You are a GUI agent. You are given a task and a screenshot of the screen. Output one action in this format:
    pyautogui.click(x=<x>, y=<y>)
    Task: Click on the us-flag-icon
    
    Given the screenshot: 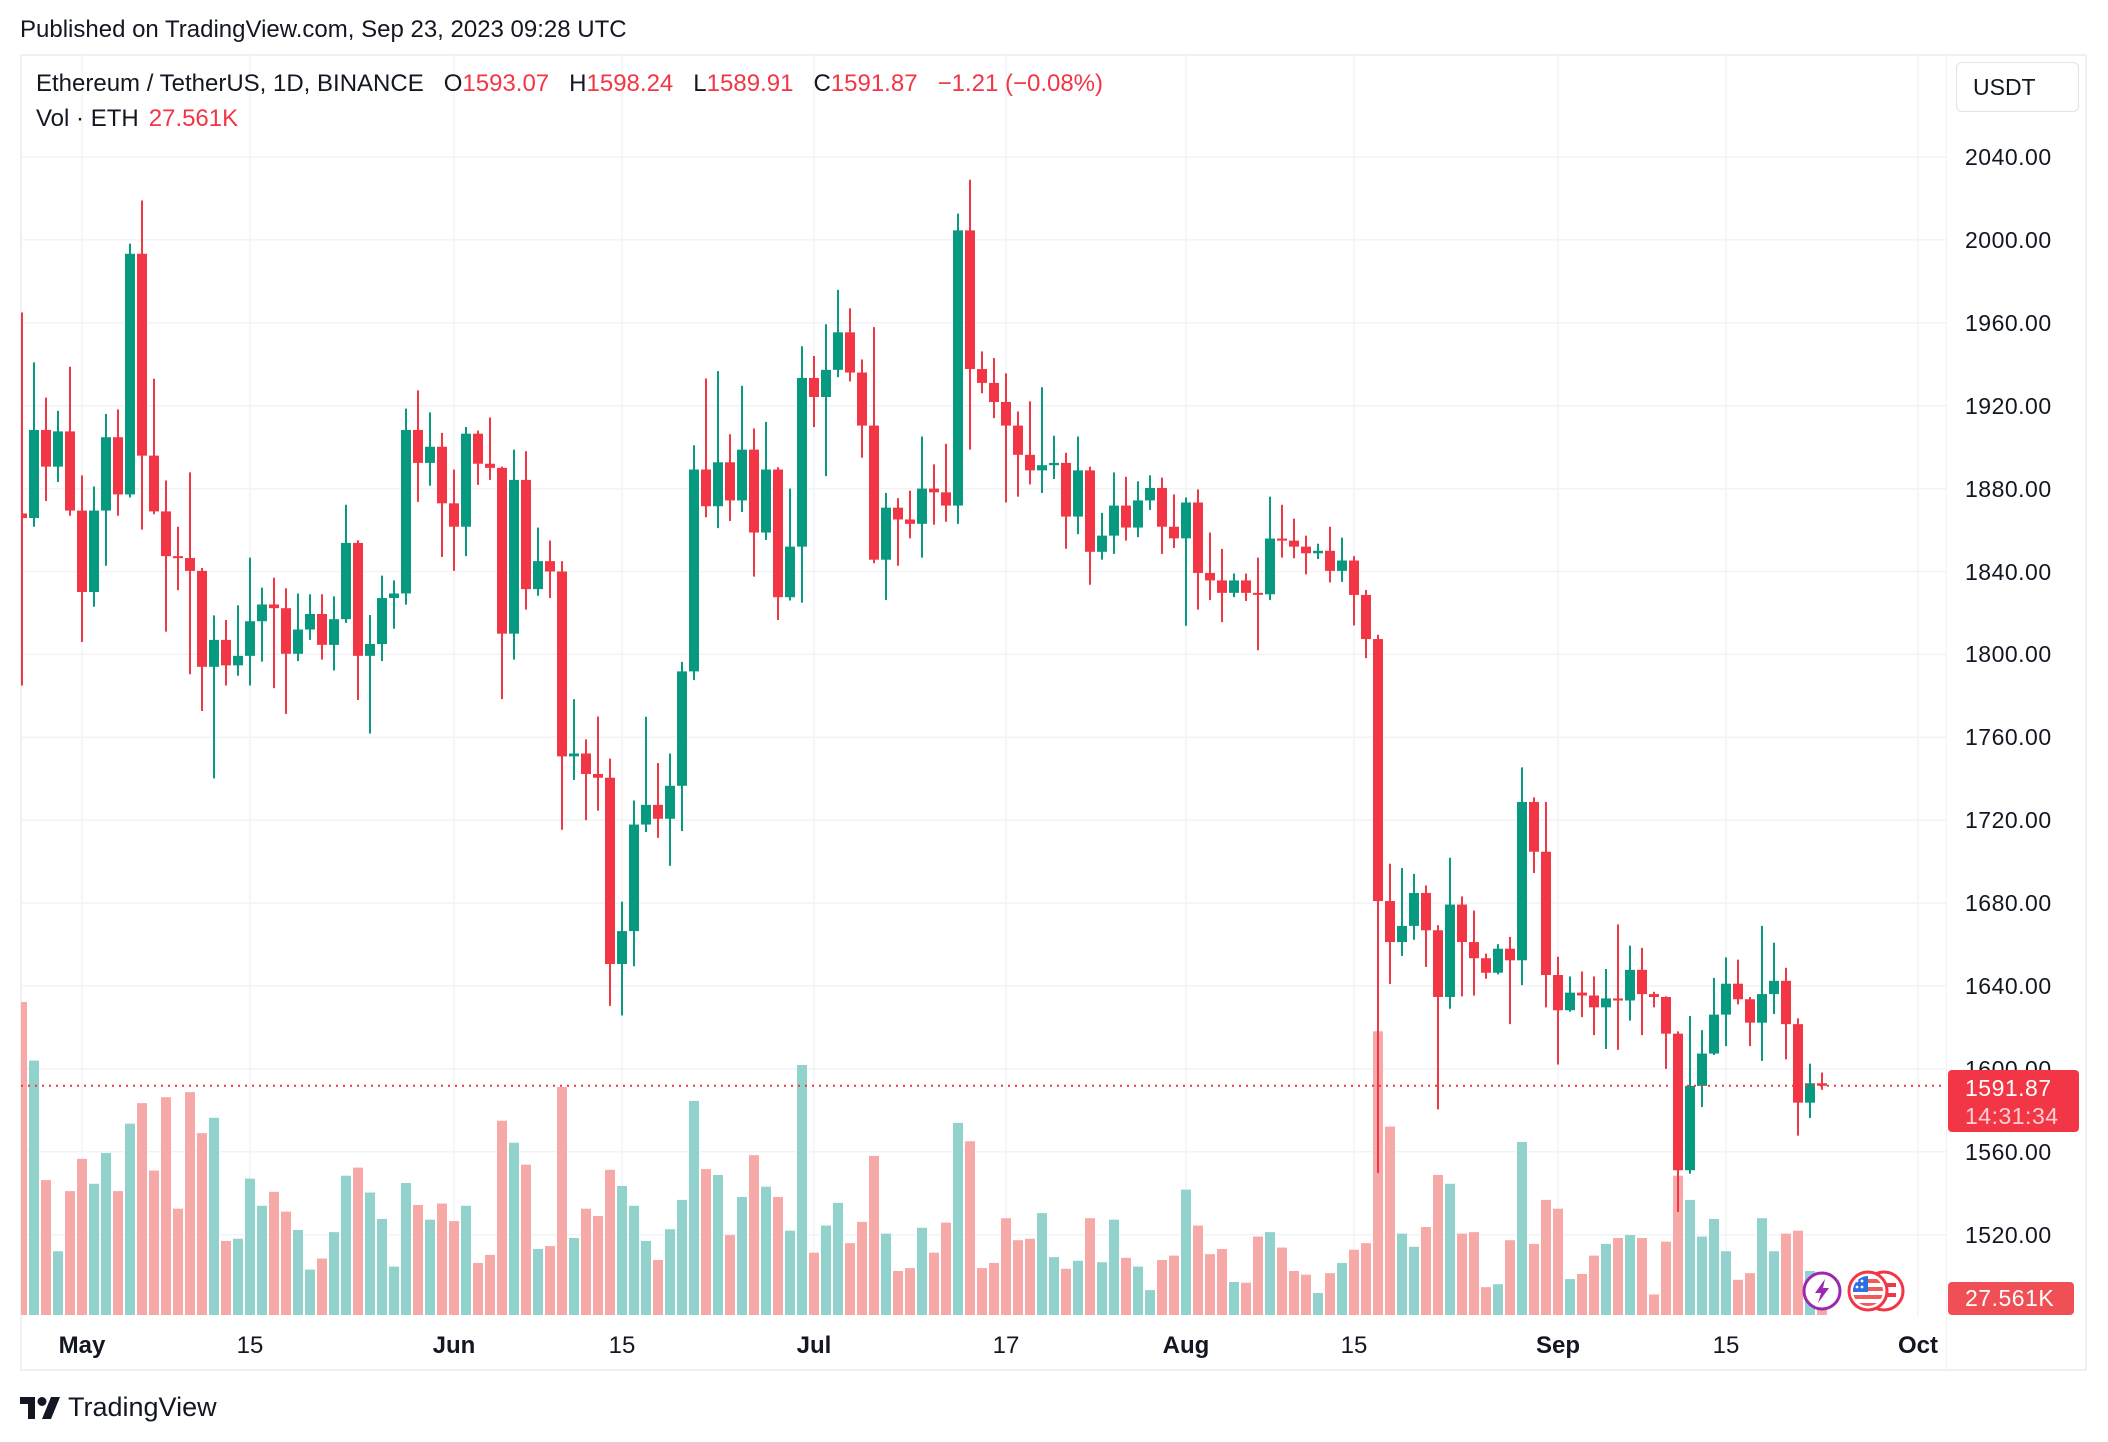 What is the action you would take?
    pyautogui.click(x=1877, y=1291)
    